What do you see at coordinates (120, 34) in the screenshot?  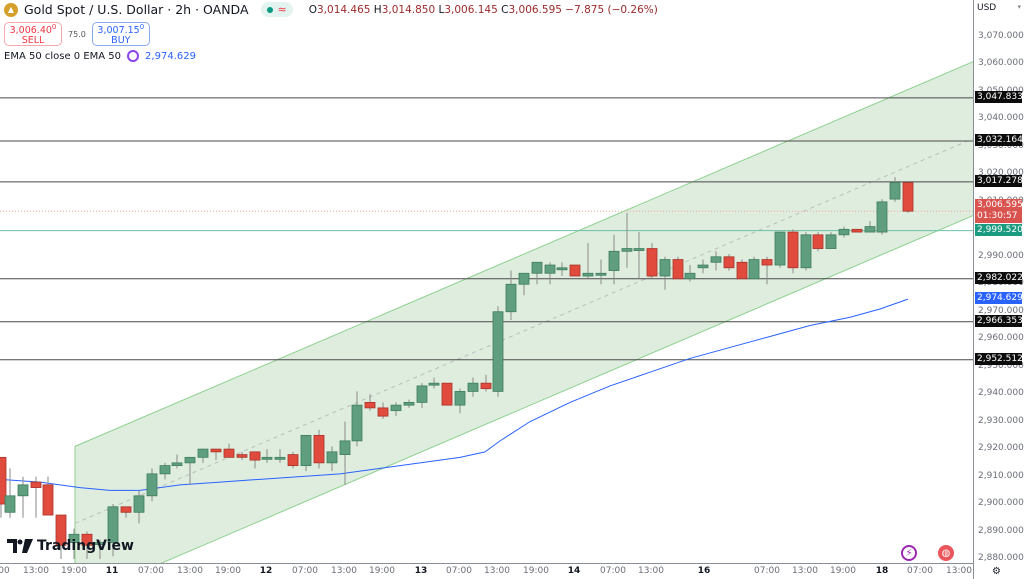 I see `buy-button: 3,007.150 BUY` at bounding box center [120, 34].